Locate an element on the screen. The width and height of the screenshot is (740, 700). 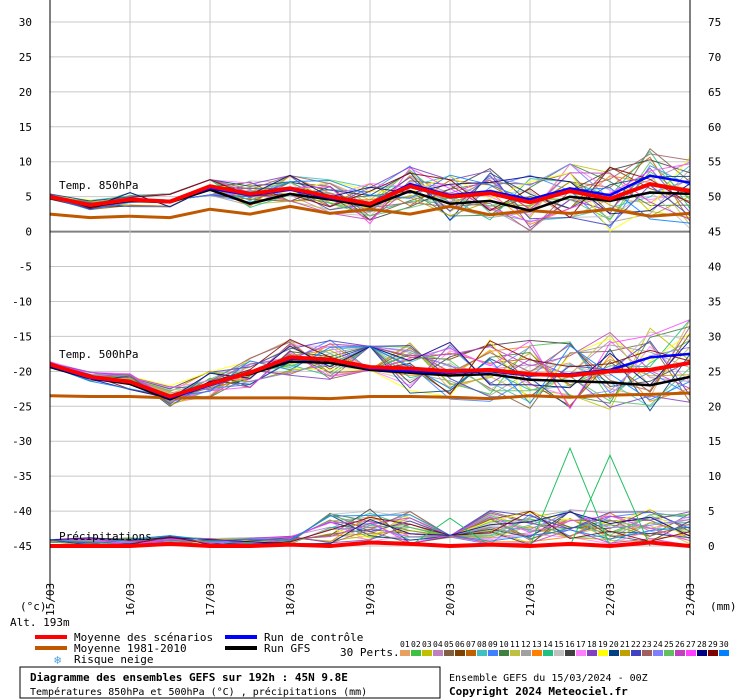
legend-label-control: Run de contrôle is located at coordinates (313, 637).